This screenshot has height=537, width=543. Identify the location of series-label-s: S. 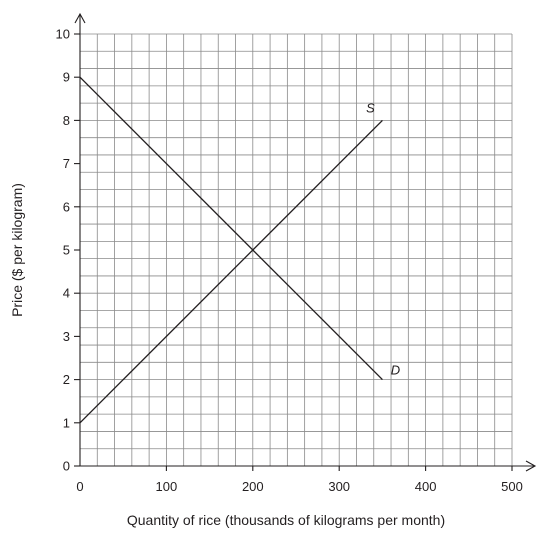
(370, 107).